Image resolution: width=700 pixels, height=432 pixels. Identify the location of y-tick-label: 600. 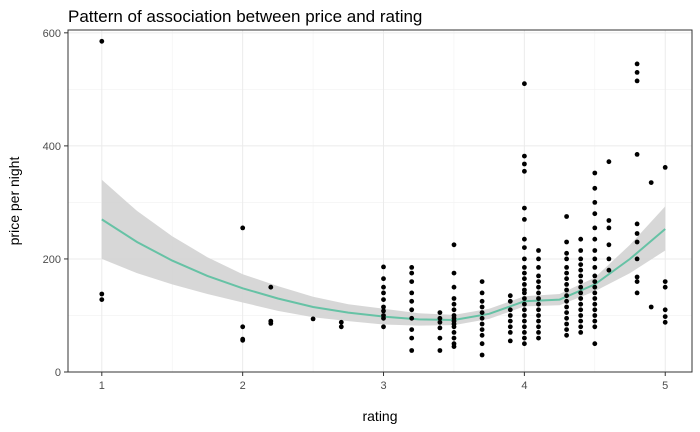
(52, 34).